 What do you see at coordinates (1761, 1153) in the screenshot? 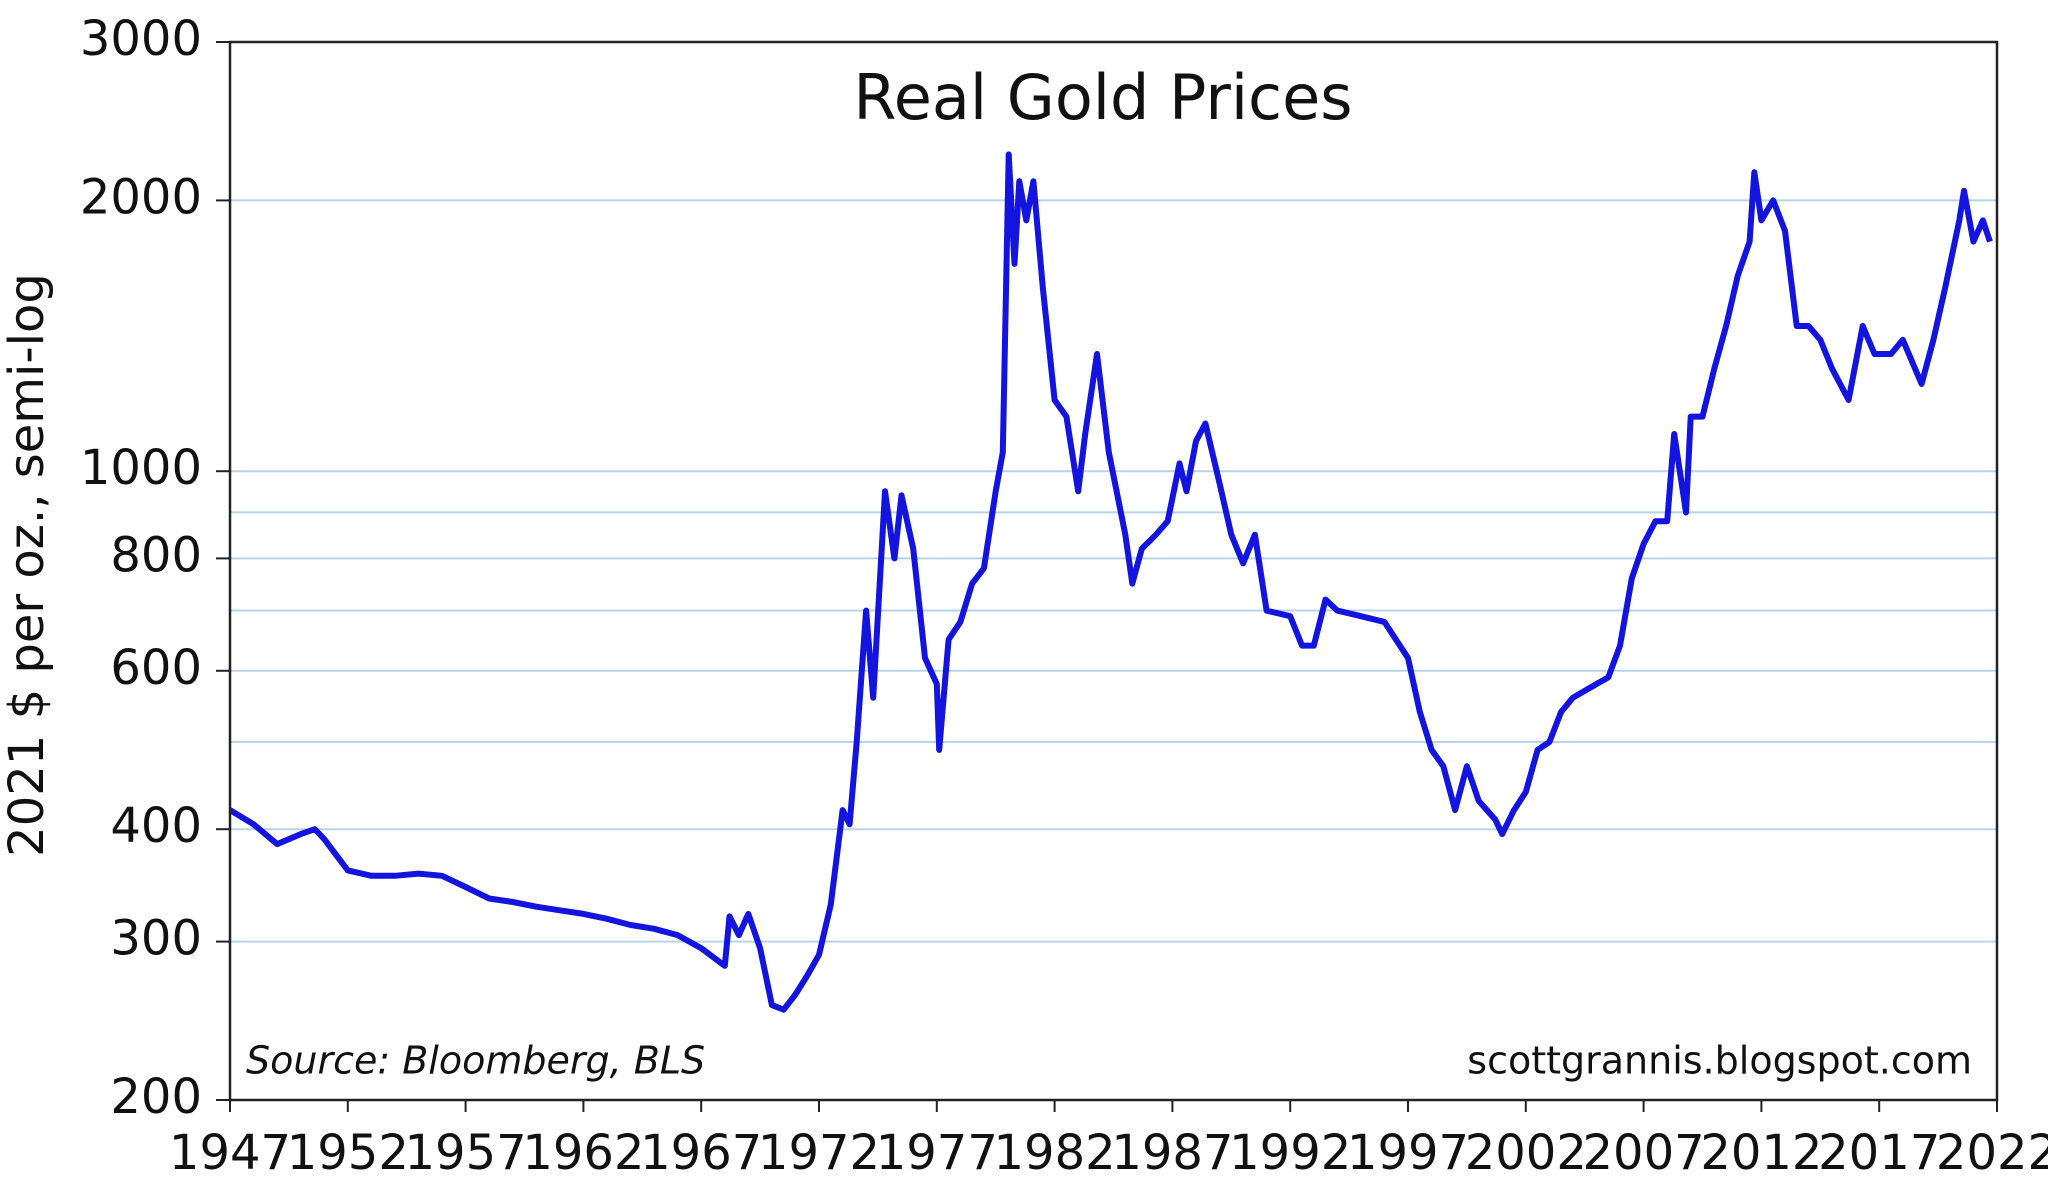
I see `x-tick-label: 2012` at bounding box center [1761, 1153].